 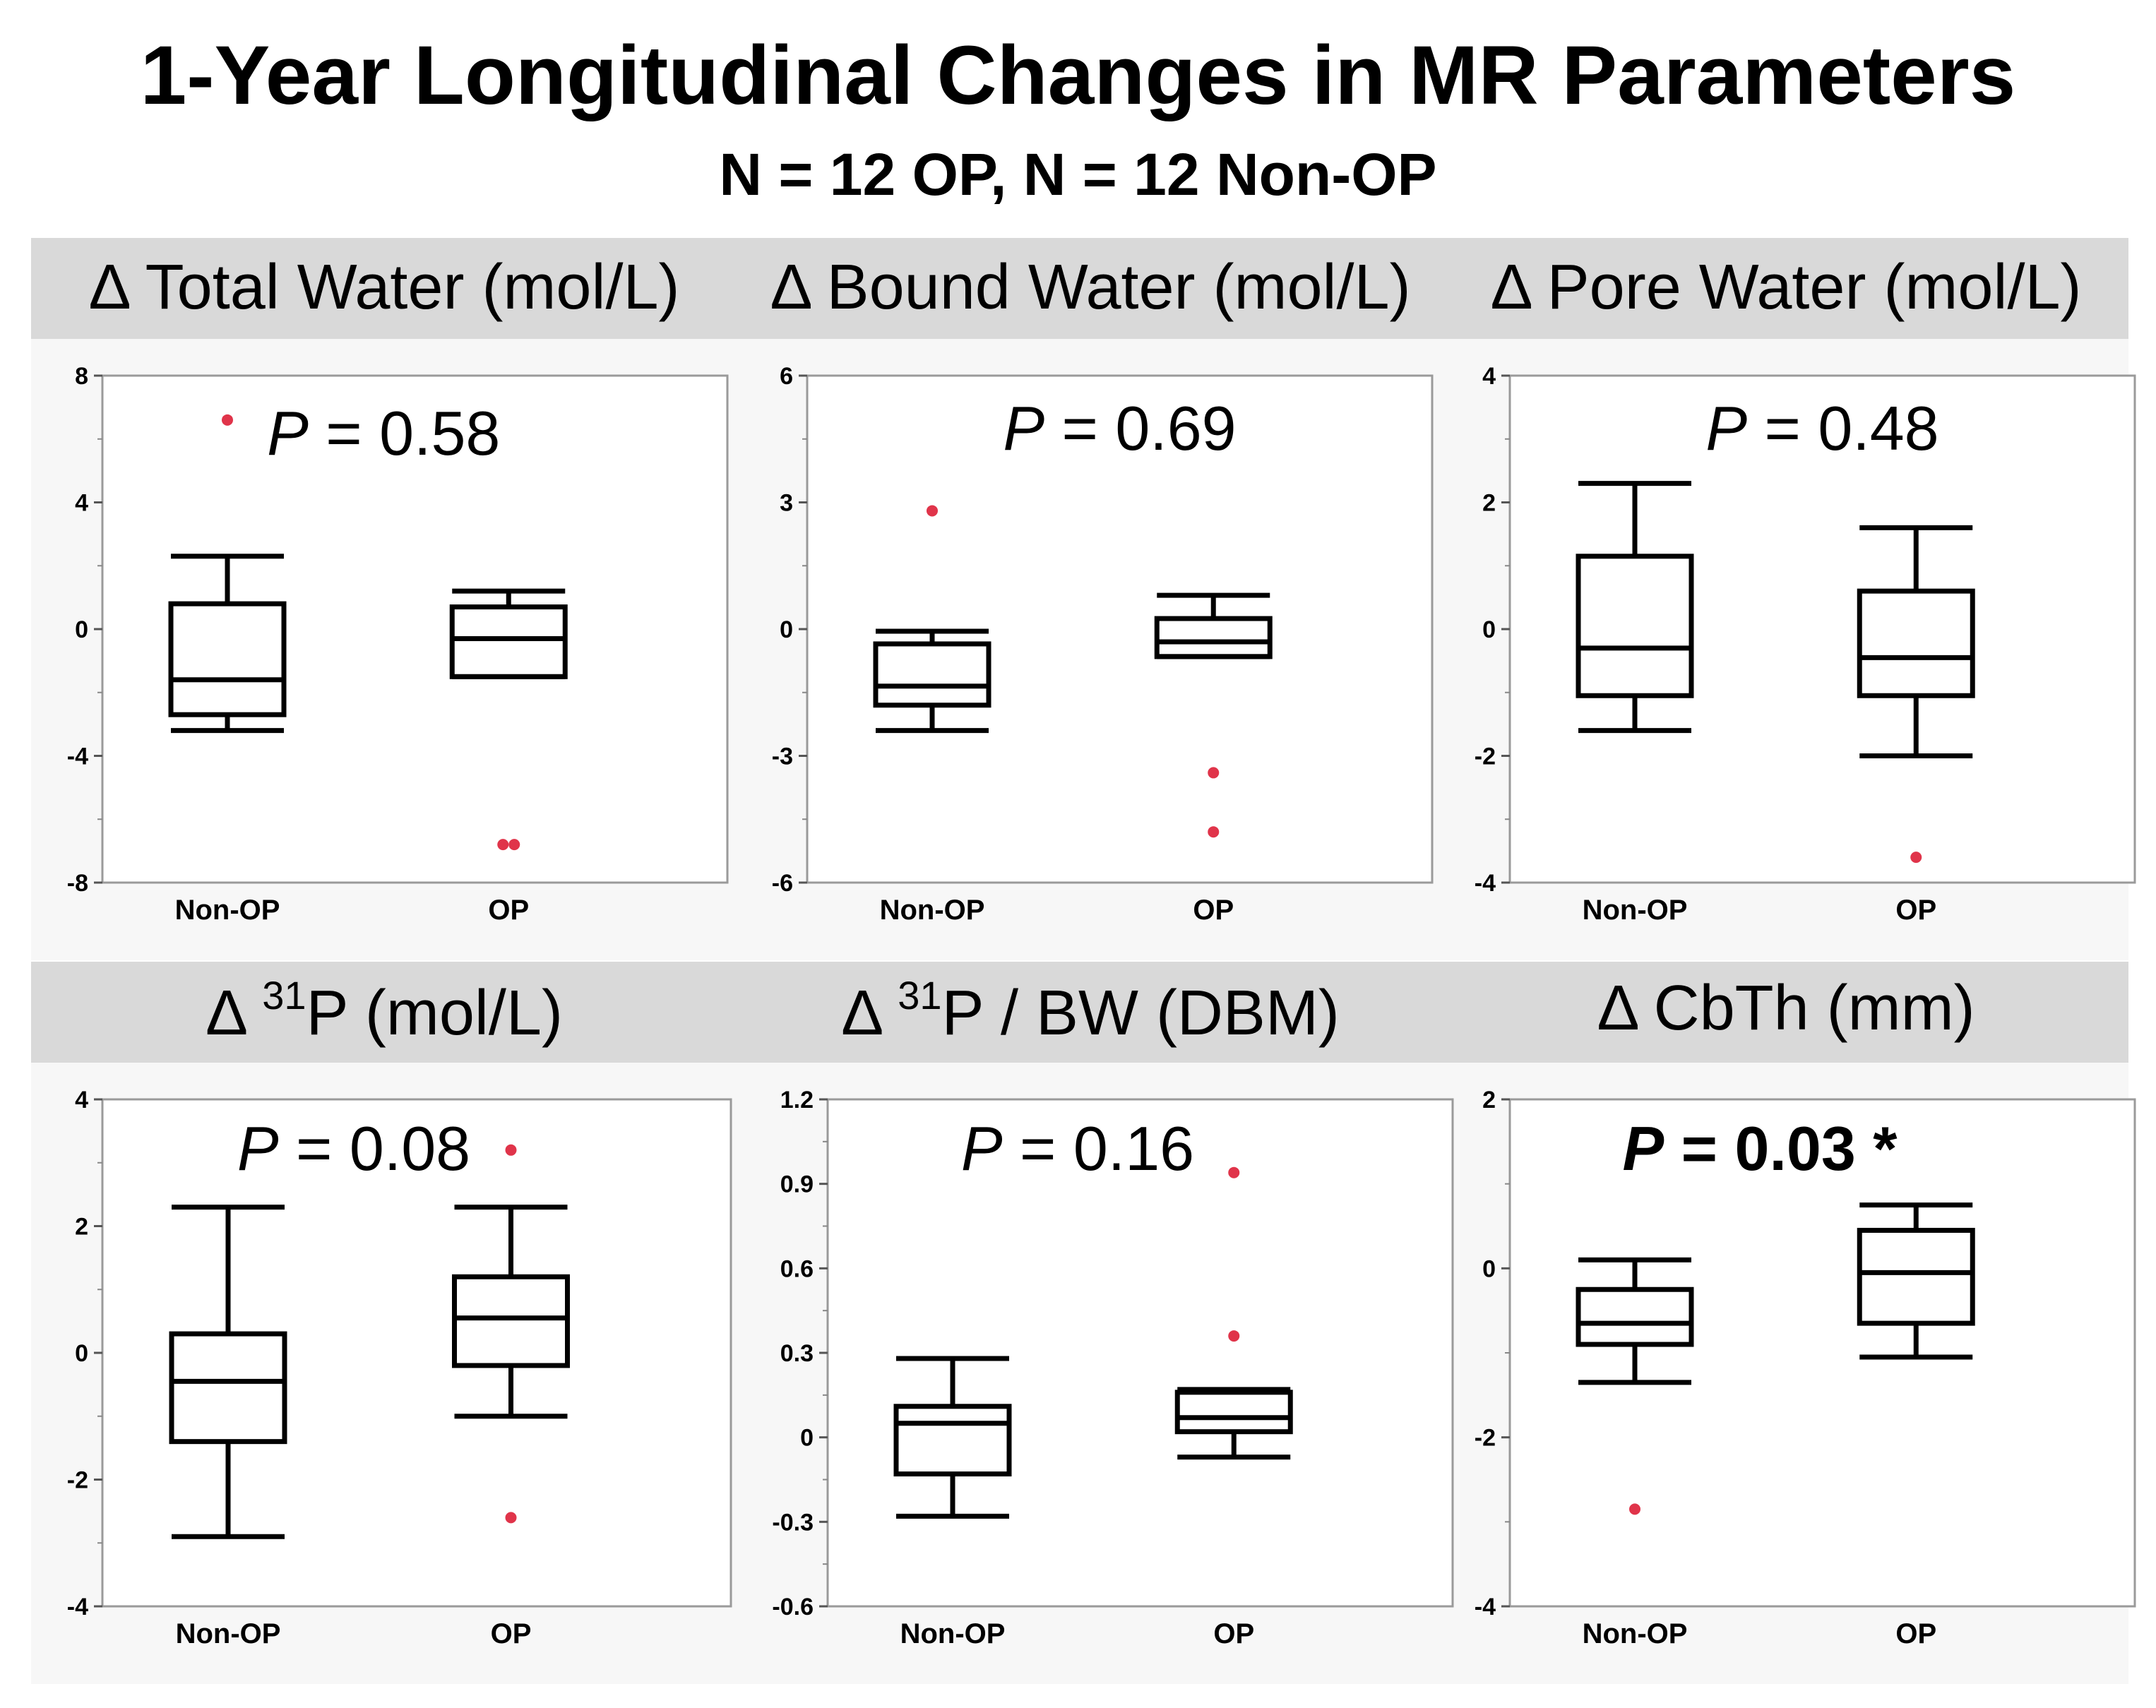 What do you see at coordinates (793, 1522) in the screenshot?
I see `y-tick-label: -0.3` at bounding box center [793, 1522].